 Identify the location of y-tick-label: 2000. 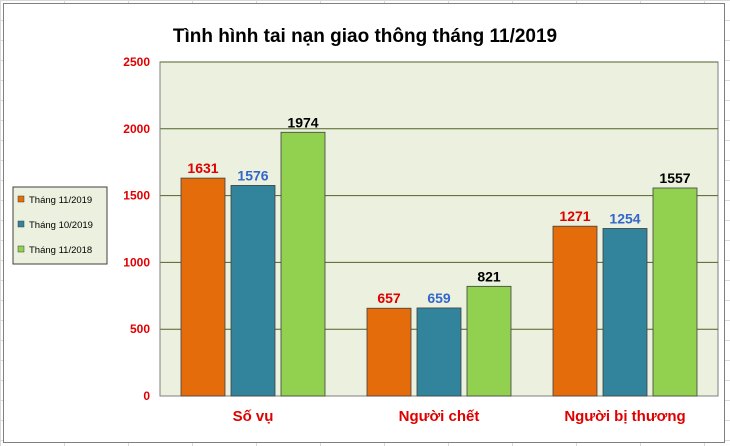
(136, 129).